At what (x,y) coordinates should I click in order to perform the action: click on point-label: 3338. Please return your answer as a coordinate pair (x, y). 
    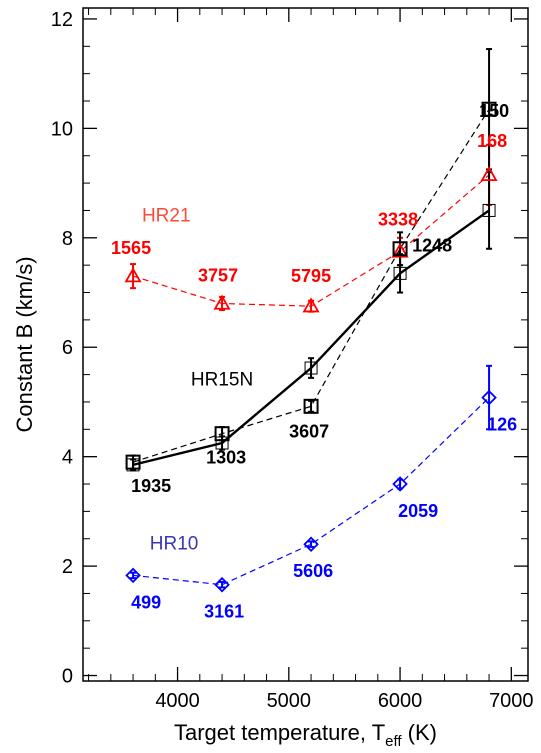
    Looking at the image, I should click on (398, 219).